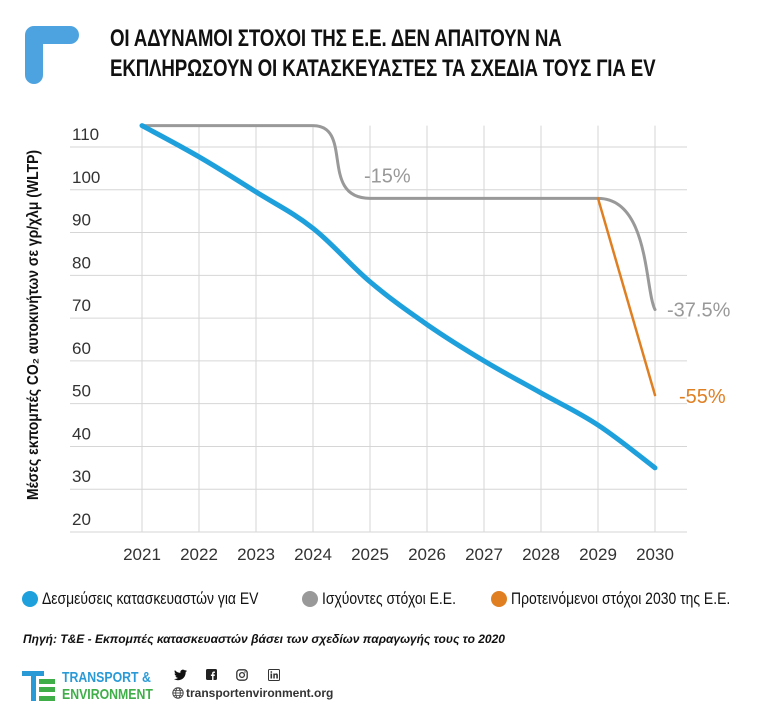  I want to click on website-text: transportenvironment.org, so click(260, 693).